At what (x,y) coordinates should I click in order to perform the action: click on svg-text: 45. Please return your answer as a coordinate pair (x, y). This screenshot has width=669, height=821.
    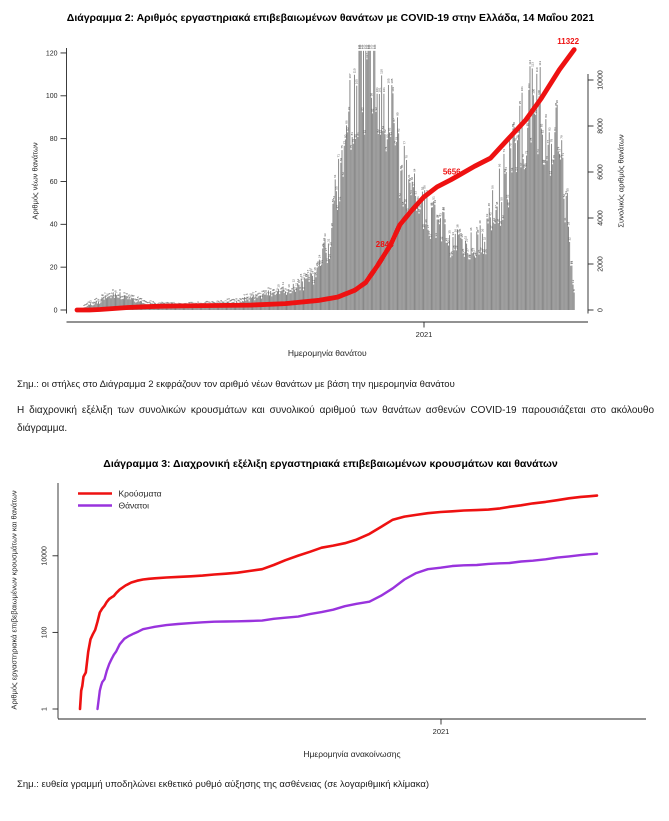
    Looking at the image, I should click on (408, 210).